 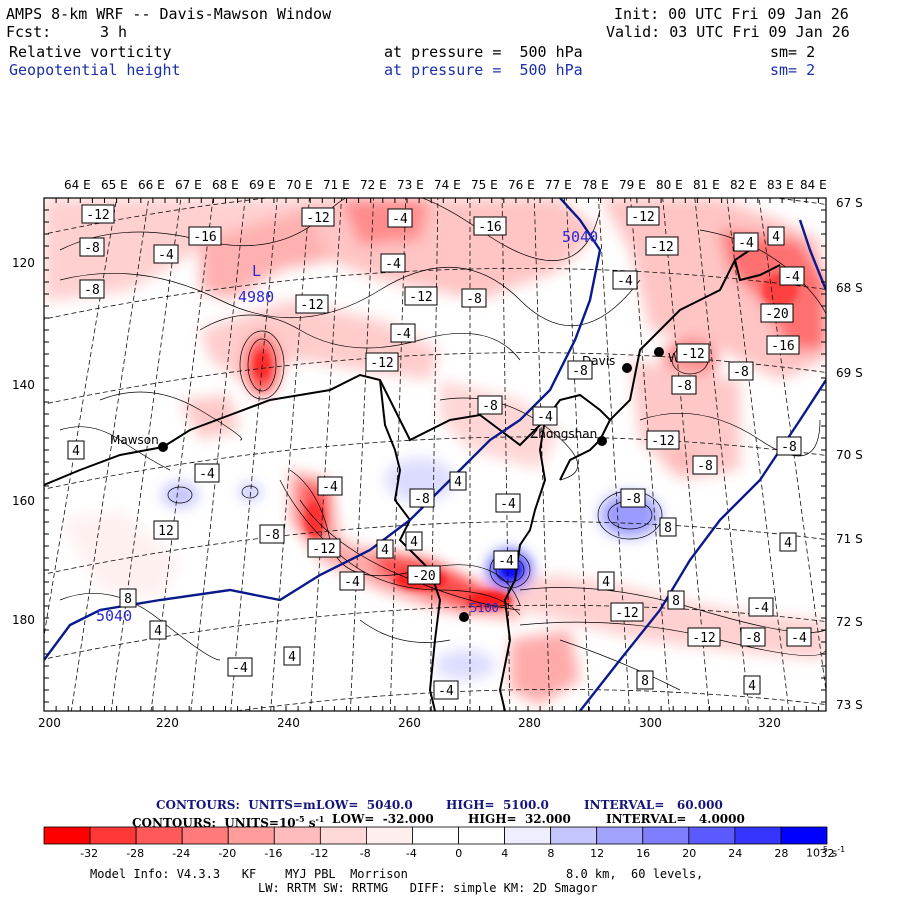 What do you see at coordinates (849, 288) in the screenshot?
I see `lat-tick-label: 68 S` at bounding box center [849, 288].